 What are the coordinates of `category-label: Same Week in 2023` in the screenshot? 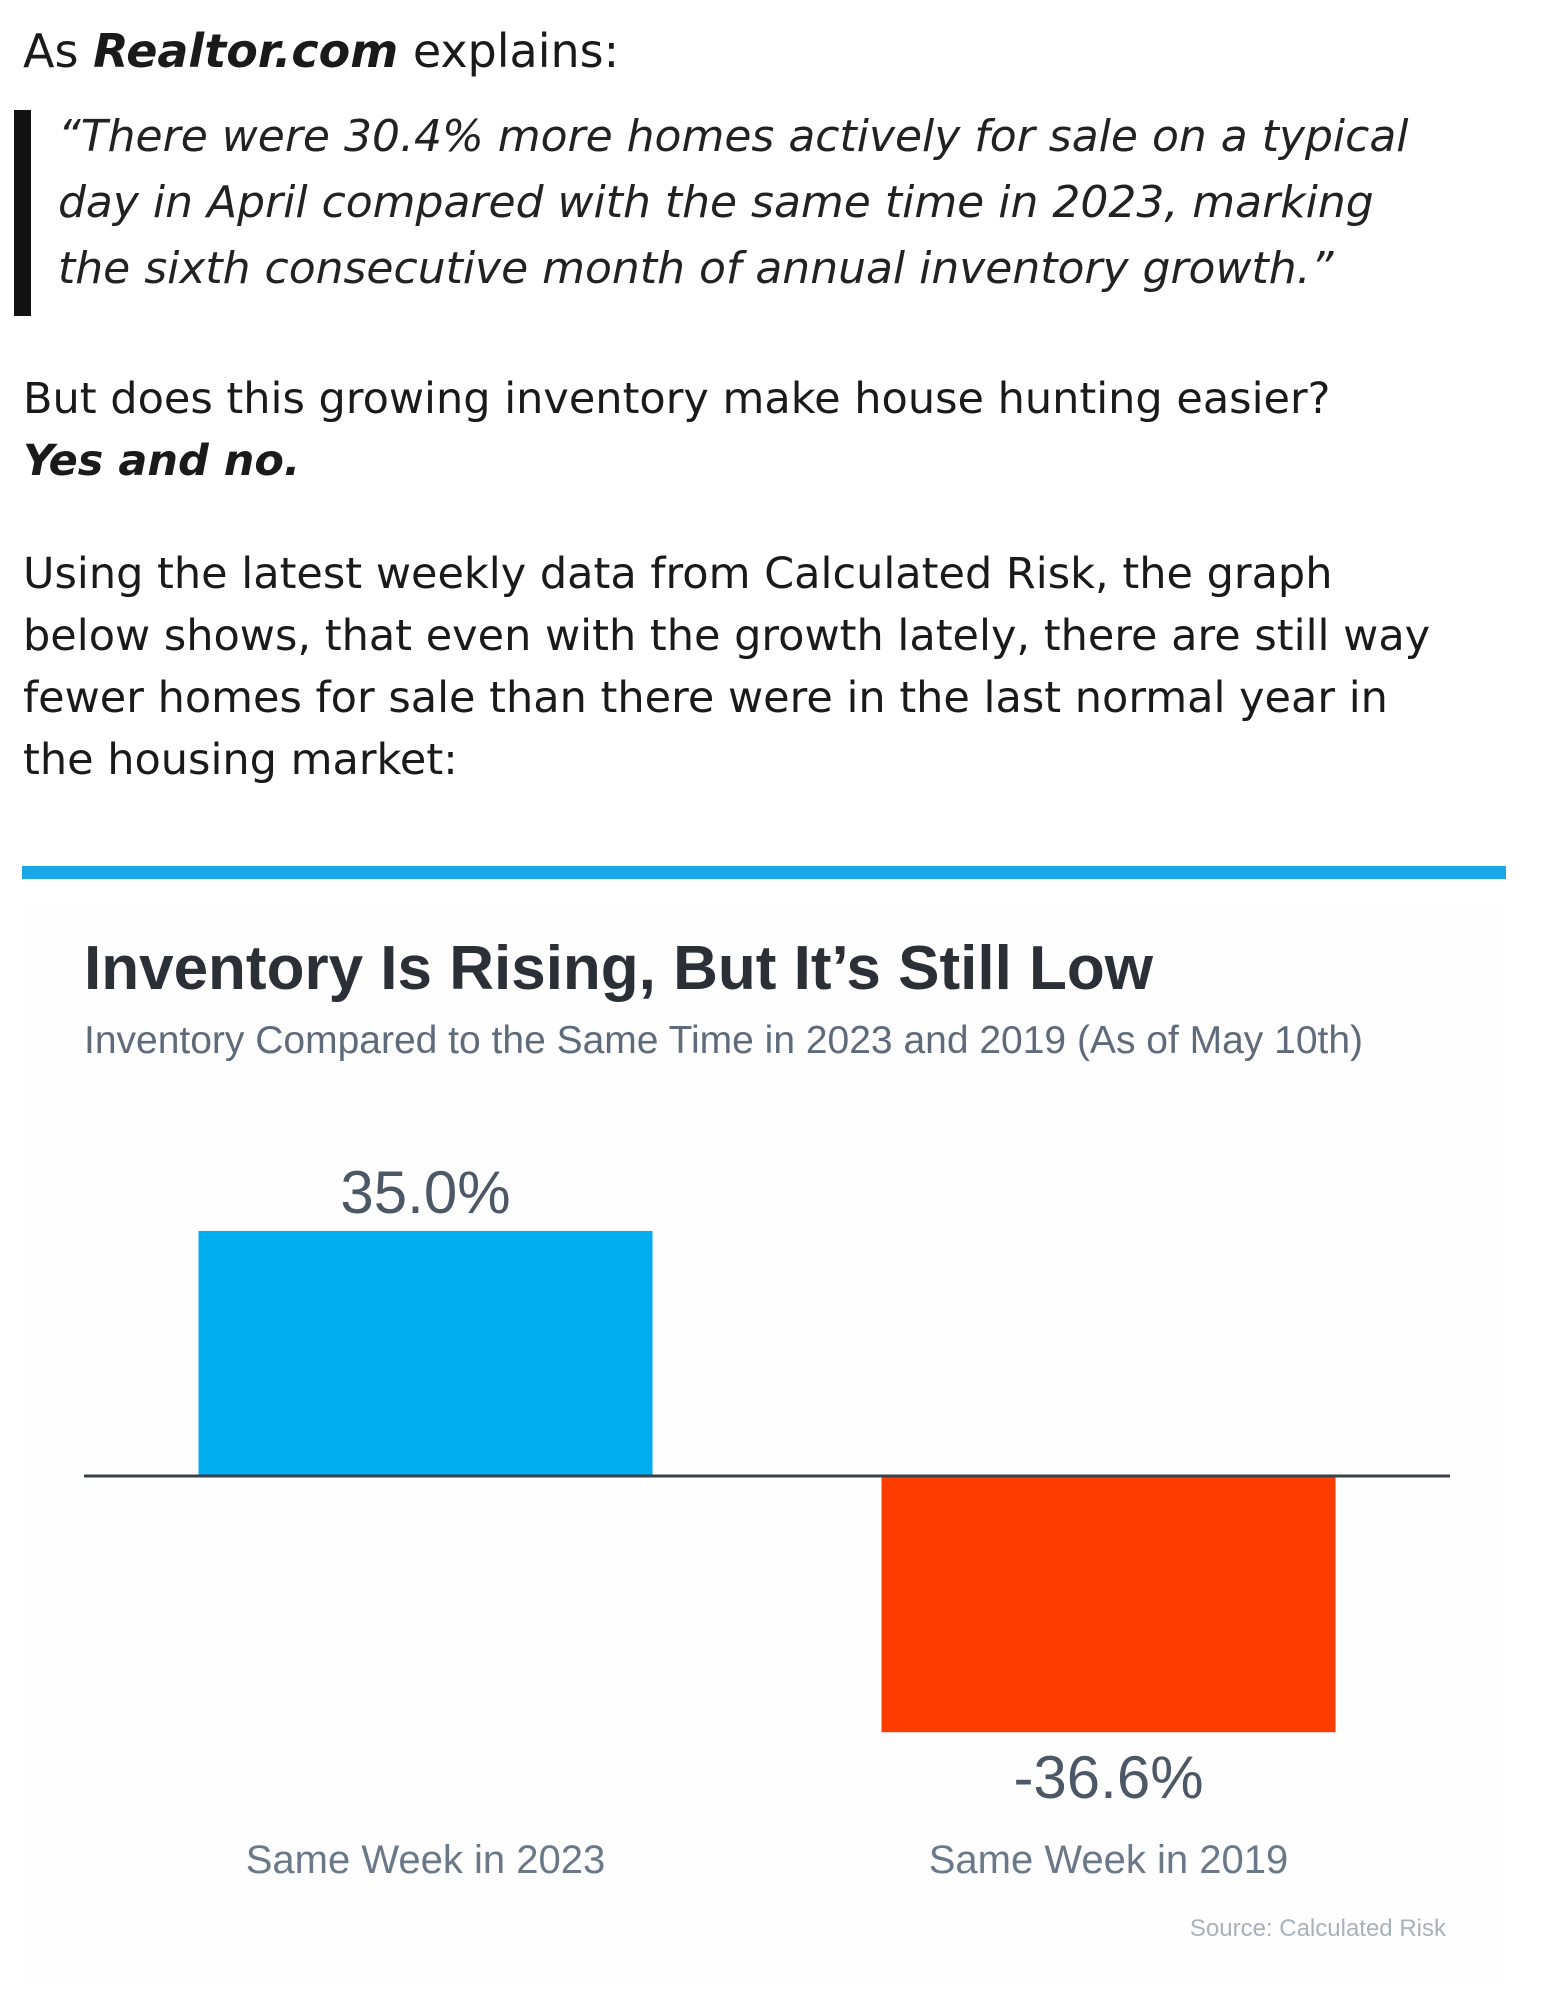 It's located at (425, 1860).